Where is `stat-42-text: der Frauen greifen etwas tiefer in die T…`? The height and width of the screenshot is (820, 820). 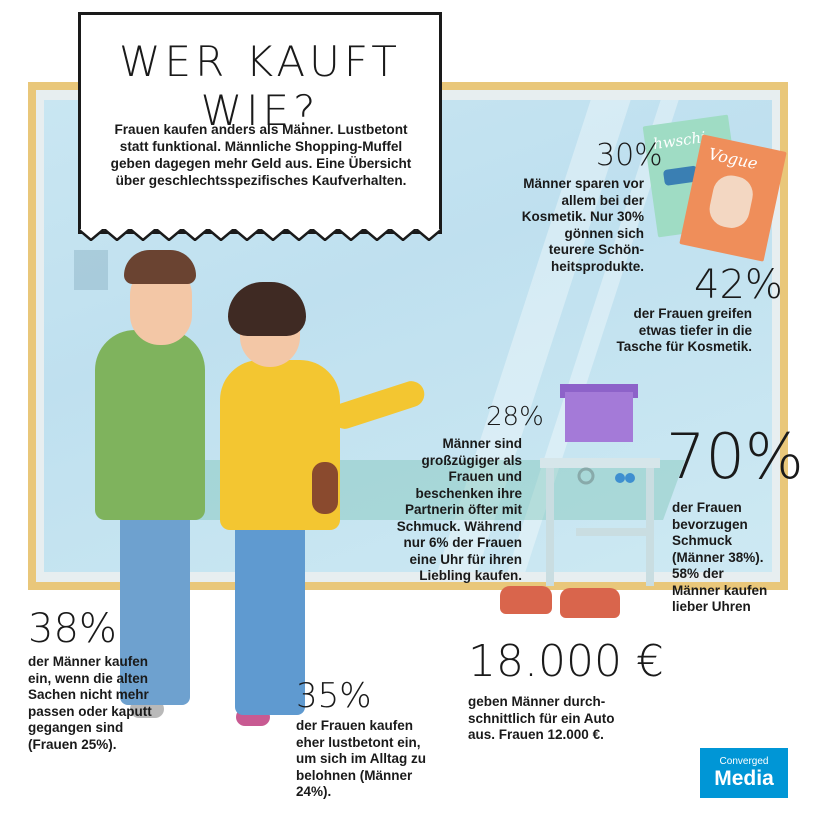 stat-42-text: der Frauen greifen etwas tiefer in die T… is located at coordinates (684, 330).